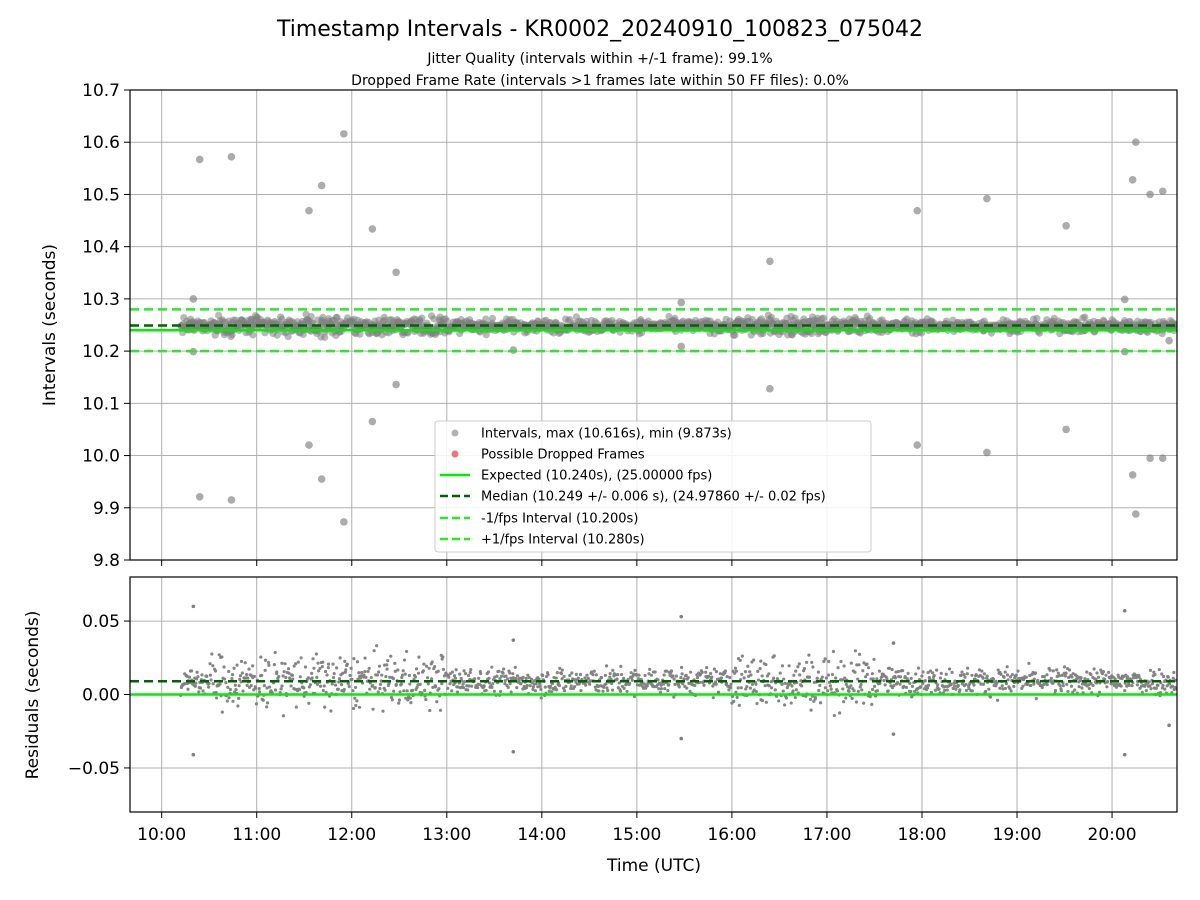 Image resolution: width=1200 pixels, height=900 pixels. Describe the element at coordinates (101, 248) in the screenshot. I see `intervals-panel-y-tick-label: 10.4` at that location.